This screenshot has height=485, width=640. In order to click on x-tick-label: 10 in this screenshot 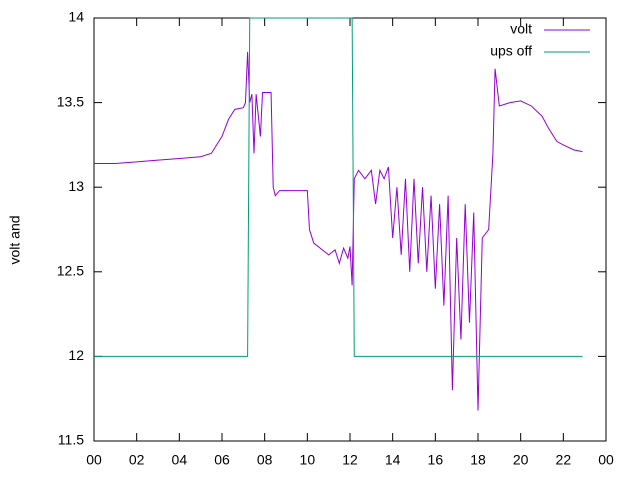, I will do `click(308, 460)`.